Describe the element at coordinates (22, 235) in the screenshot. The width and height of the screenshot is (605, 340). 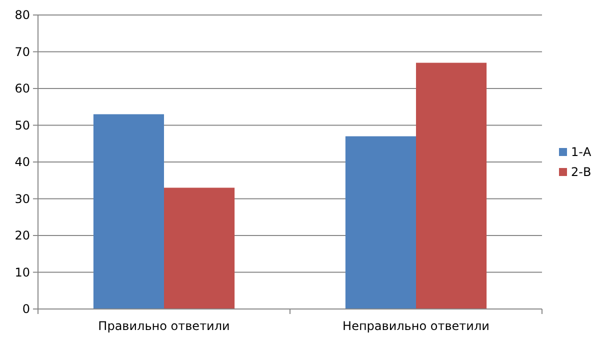
I see `y-tick-label: 20` at that location.